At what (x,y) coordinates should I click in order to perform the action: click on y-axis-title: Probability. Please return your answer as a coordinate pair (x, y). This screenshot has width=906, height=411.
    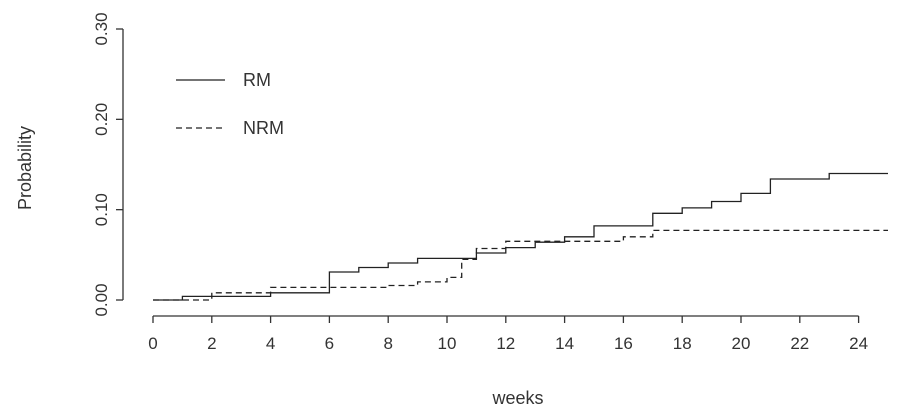
    Looking at the image, I should click on (25, 168).